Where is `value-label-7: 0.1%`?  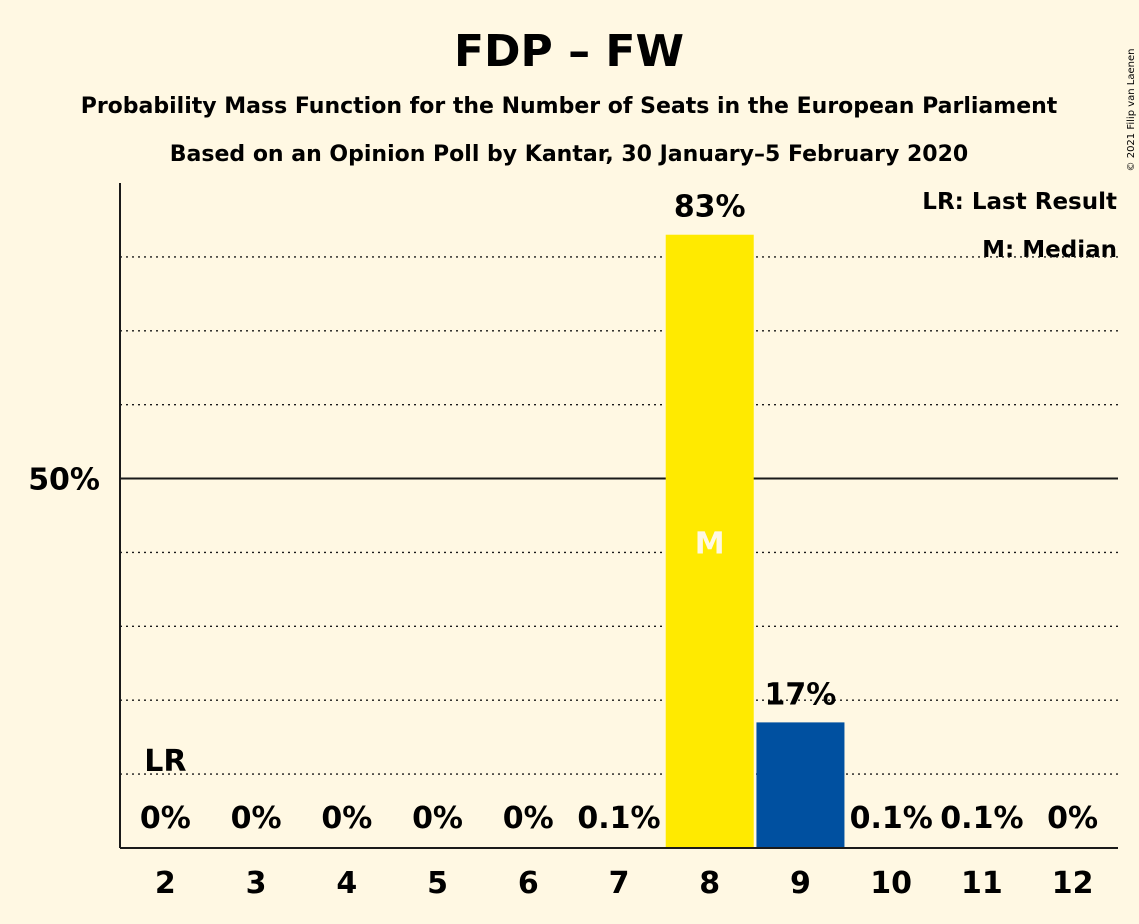
value-label-7: 0.1% is located at coordinates (618, 818).